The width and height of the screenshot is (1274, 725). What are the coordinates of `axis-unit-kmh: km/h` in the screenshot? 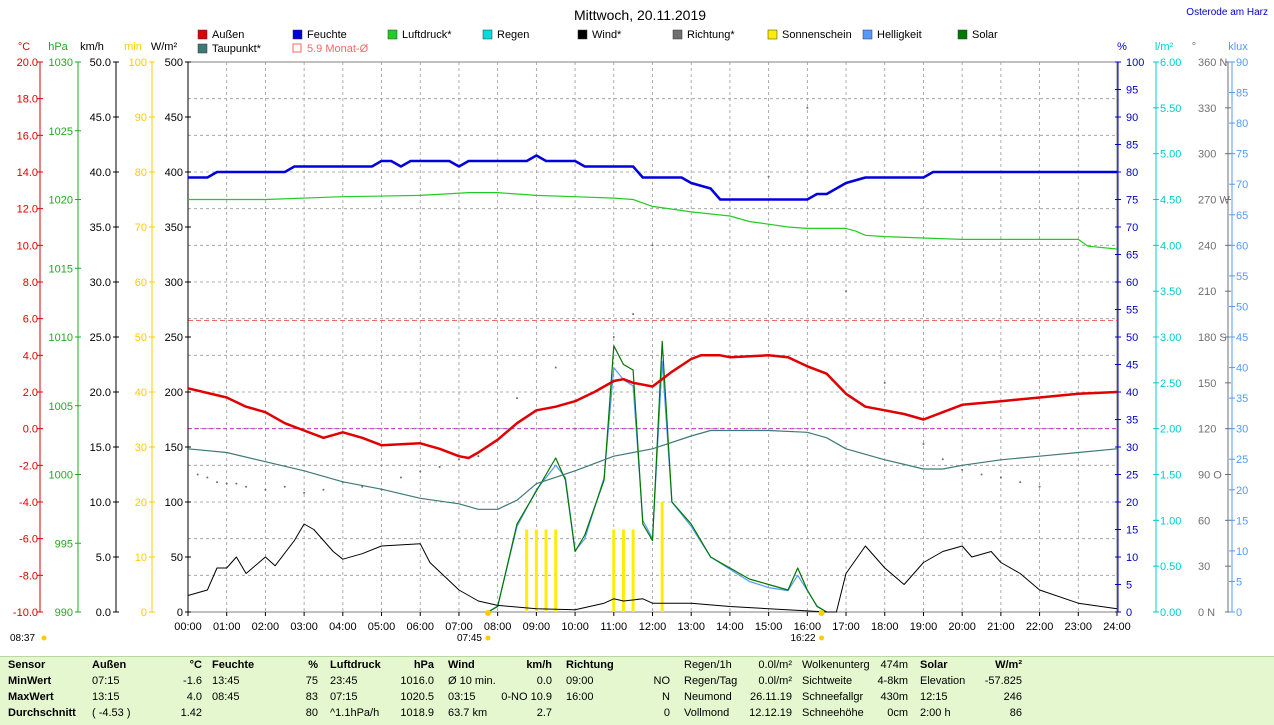 It's located at (92, 47).